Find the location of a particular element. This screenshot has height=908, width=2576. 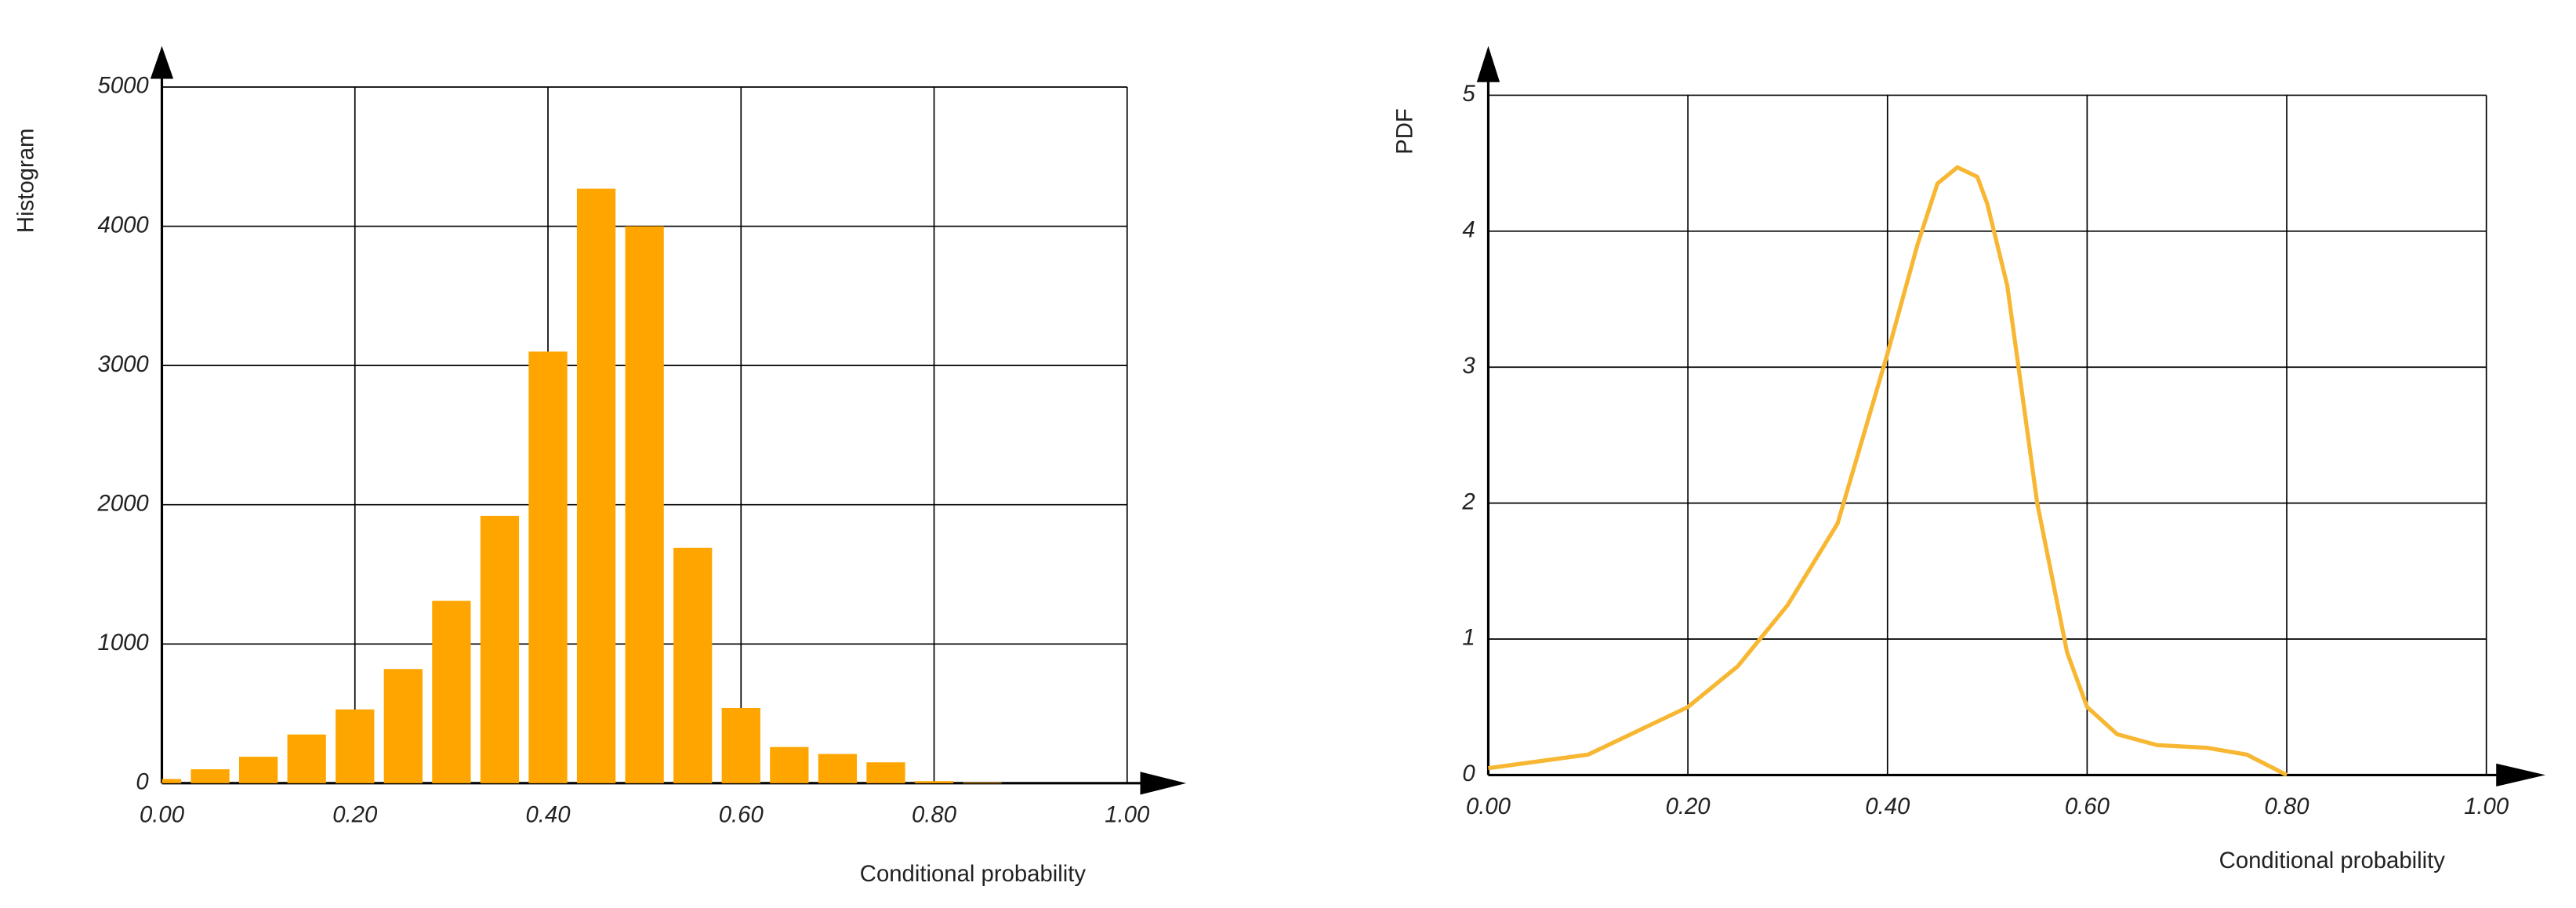

y-tick-label: 1000 is located at coordinates (124, 643).